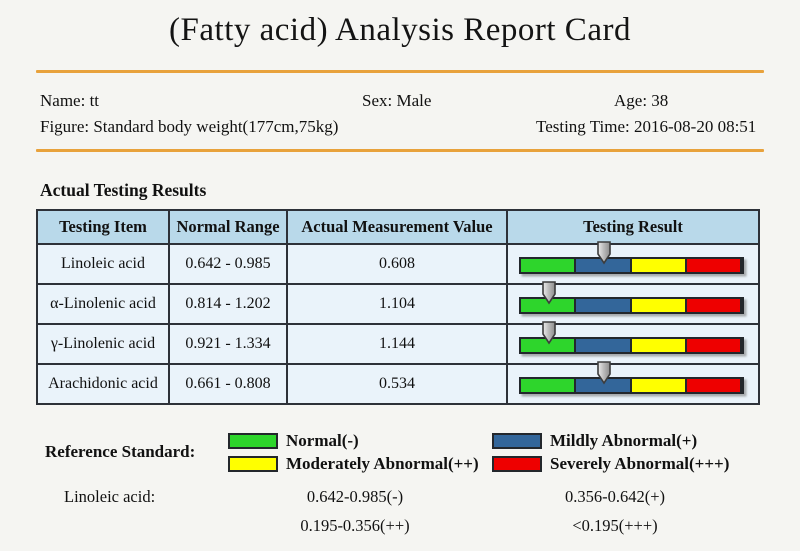 Image resolution: width=800 pixels, height=551 pixels. What do you see at coordinates (103, 344) in the screenshot?
I see `testing-item-cell: γ-Linolenic acid` at bounding box center [103, 344].